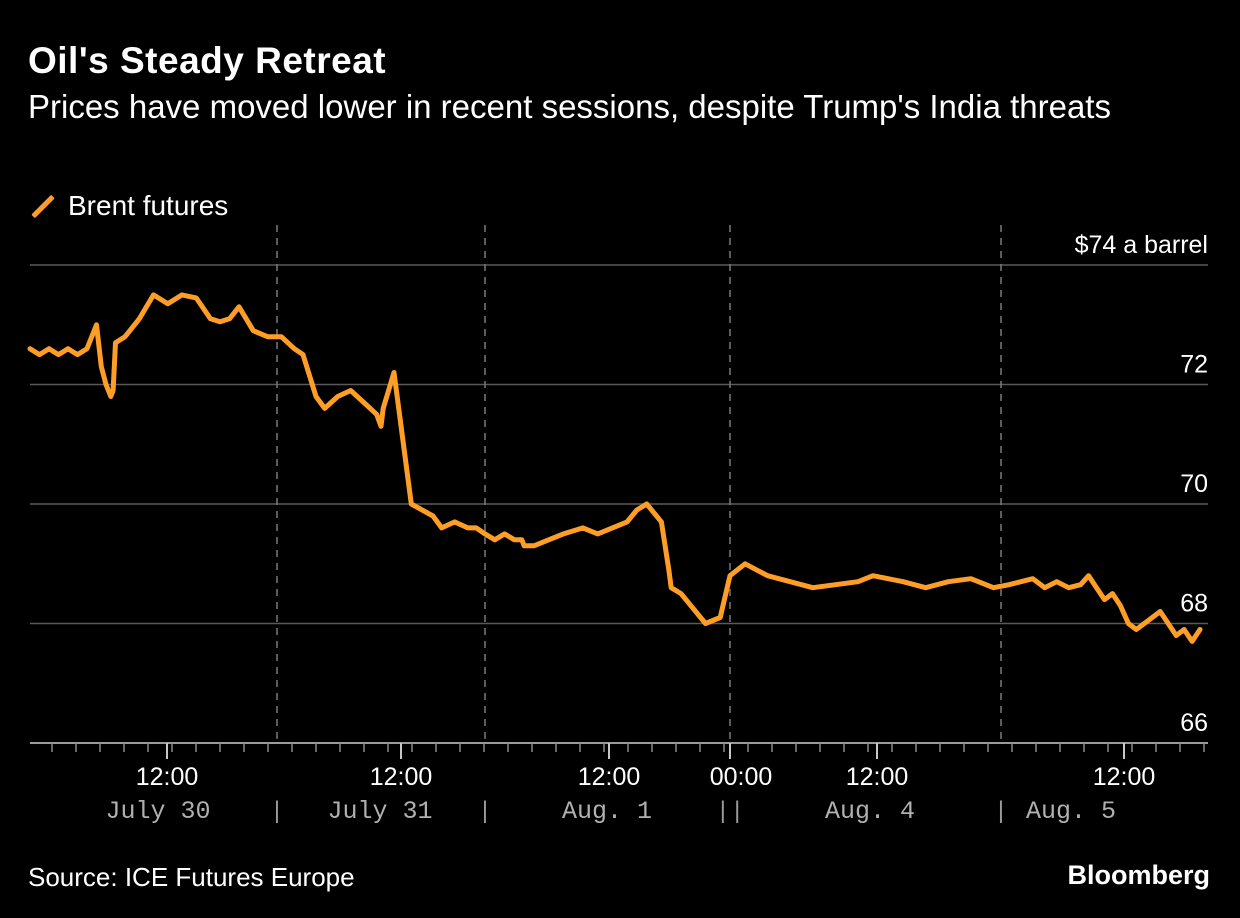 The height and width of the screenshot is (918, 1240). What do you see at coordinates (607, 811) in the screenshot?
I see `x-session-label-2: Aug. 1` at bounding box center [607, 811].